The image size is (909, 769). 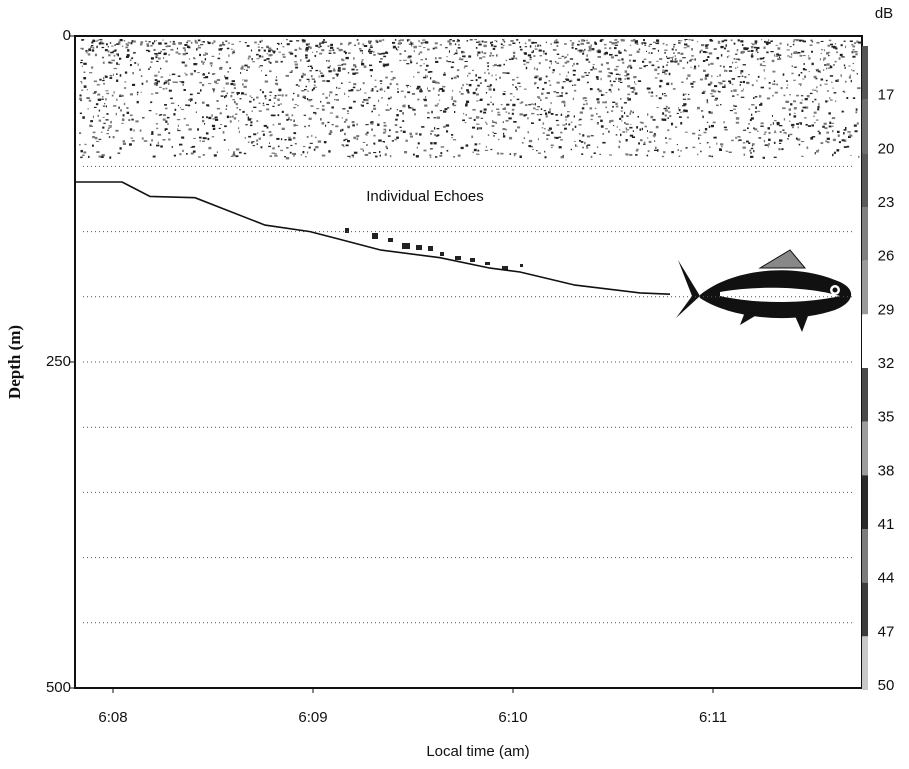 What do you see at coordinates (865, 556) in the screenshot?
I see `colorbar-swatch` at bounding box center [865, 556].